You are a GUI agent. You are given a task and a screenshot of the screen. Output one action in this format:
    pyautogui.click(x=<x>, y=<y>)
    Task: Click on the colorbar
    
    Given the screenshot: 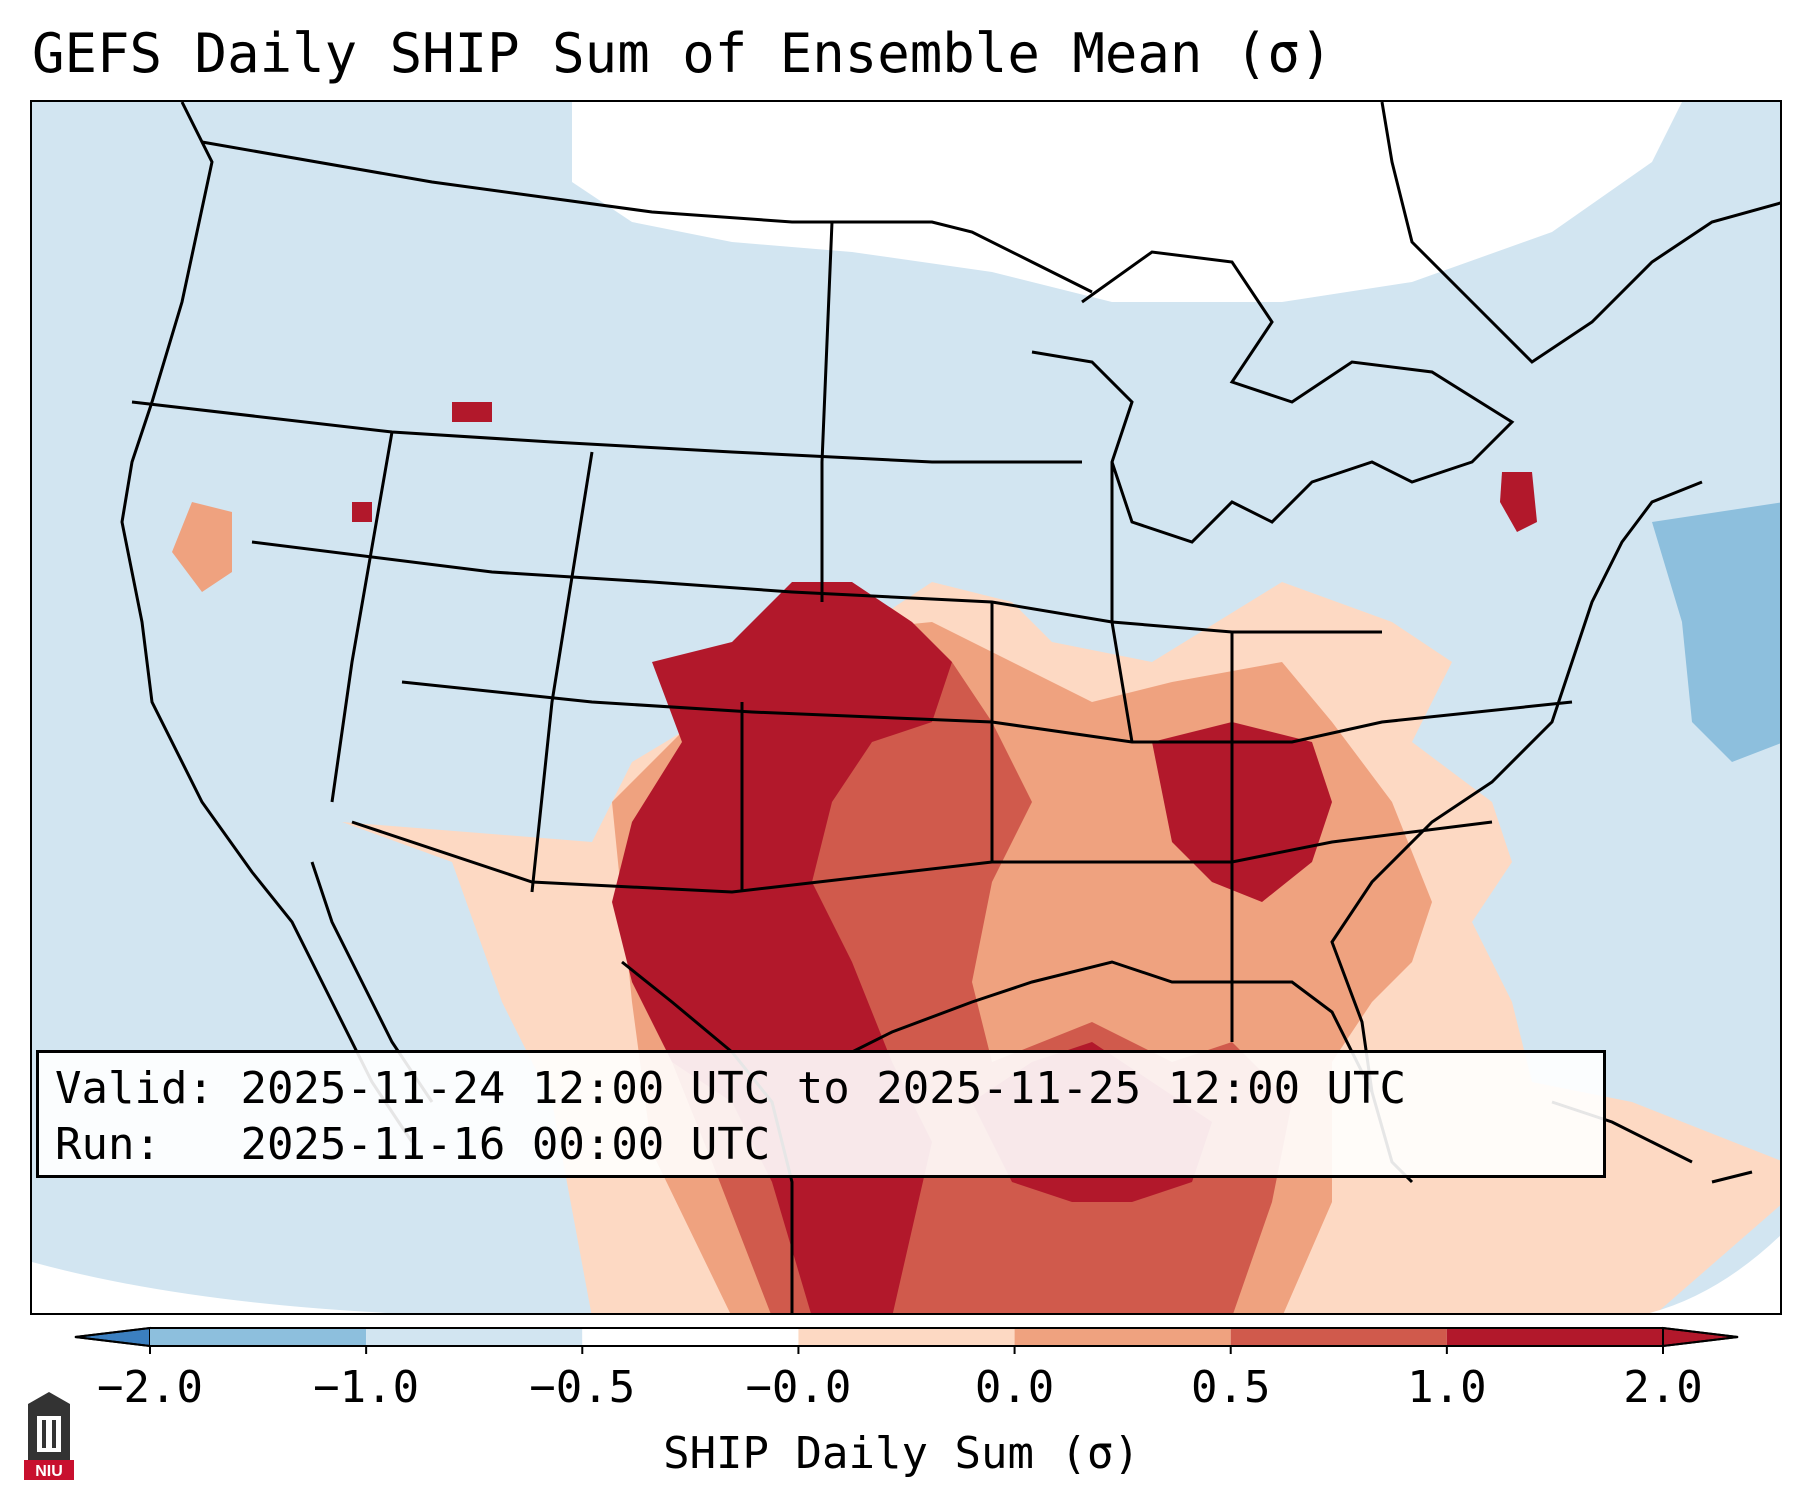 What is the action you would take?
    pyautogui.click(x=906, y=1340)
    